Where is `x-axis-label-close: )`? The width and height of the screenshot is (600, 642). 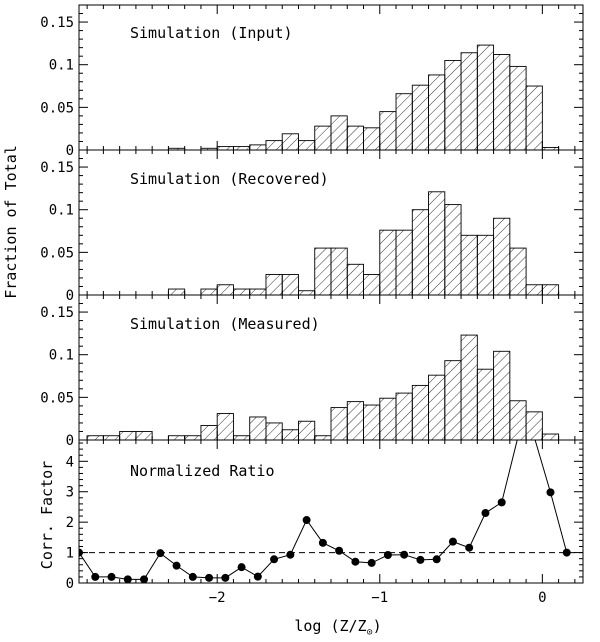
x-axis-label-close: ) is located at coordinates (377, 626).